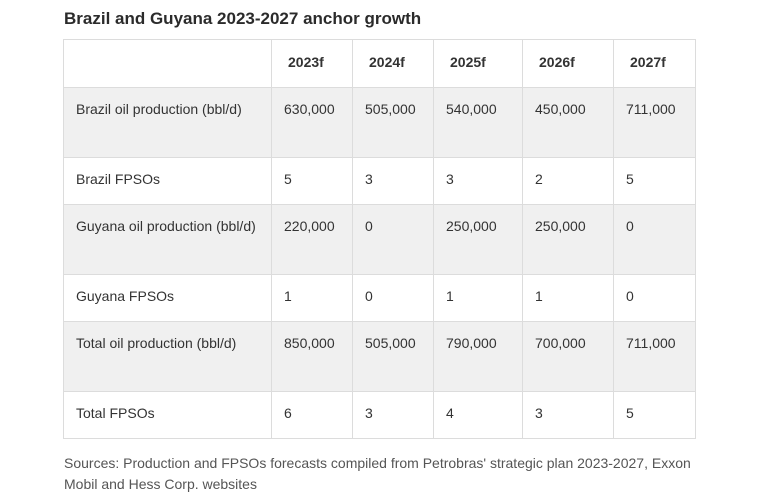 The image size is (768, 502). Describe the element at coordinates (115, 413) in the screenshot. I see `row-label-text: Total FPSOs` at that location.